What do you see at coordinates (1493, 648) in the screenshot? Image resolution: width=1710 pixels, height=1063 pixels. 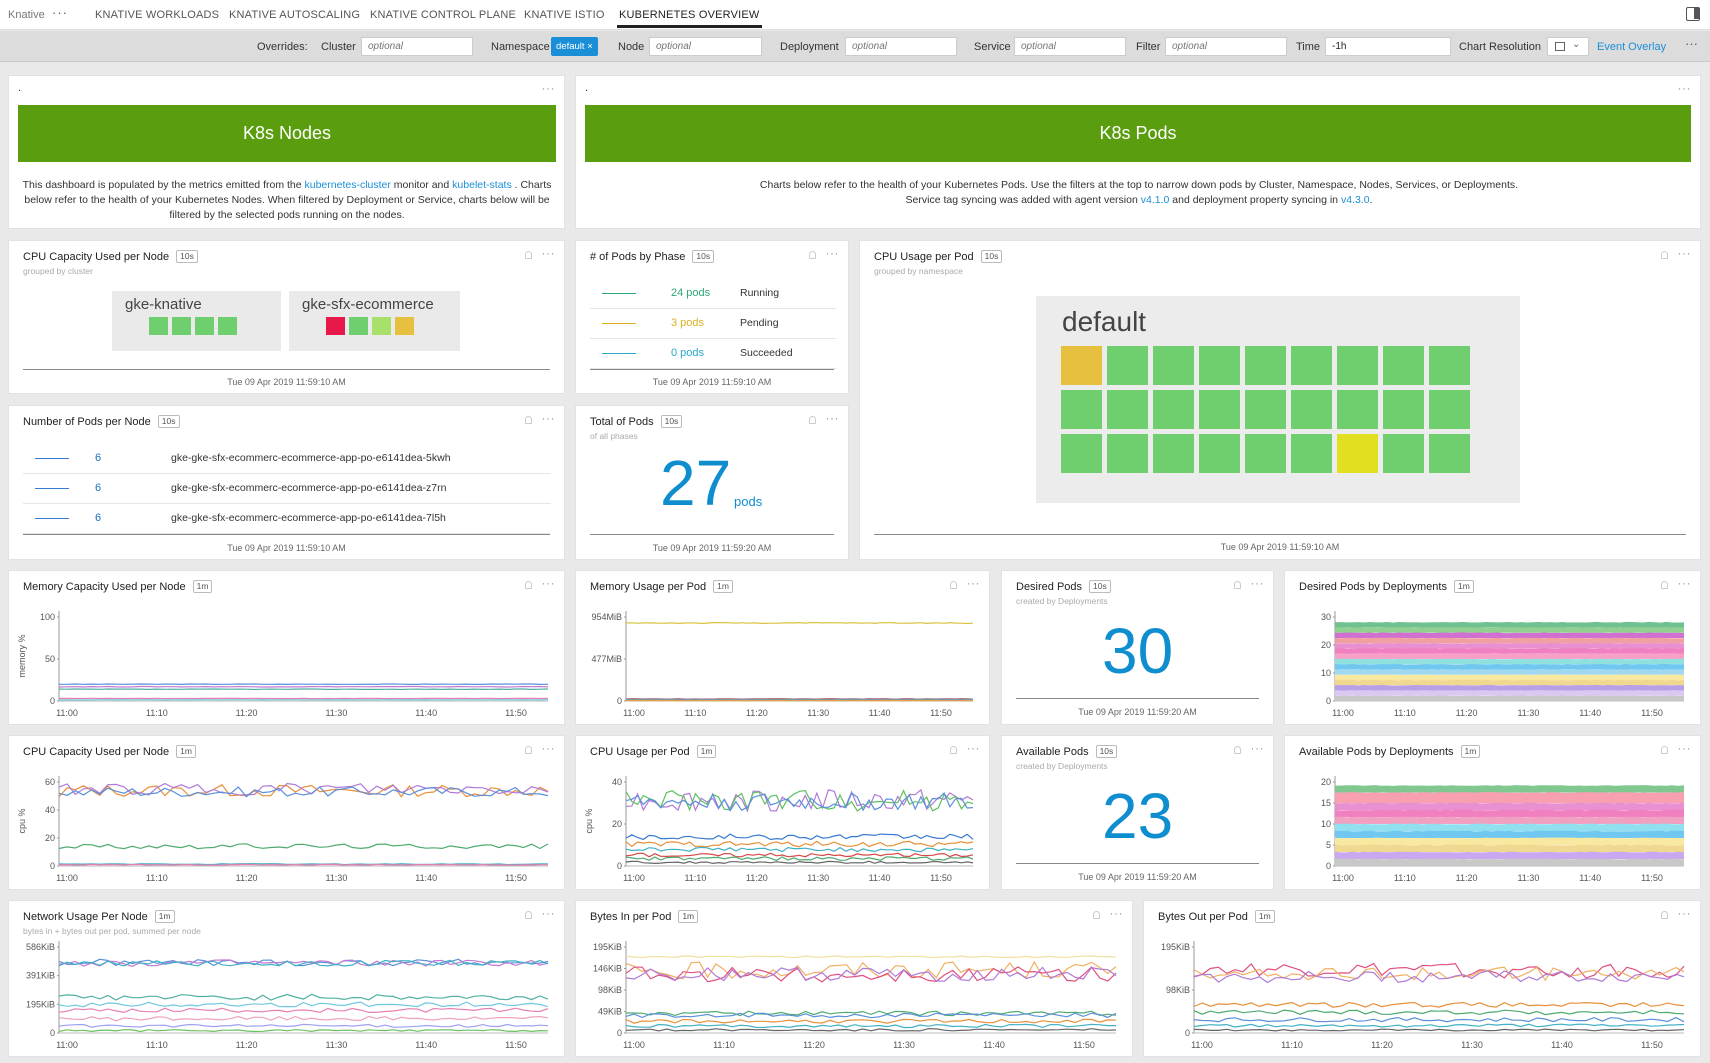 I see `desired-by-deploy-chart: 0 10 20 30 11:00 11:10 11:20 11:30 11:40 11:50` at bounding box center [1493, 648].